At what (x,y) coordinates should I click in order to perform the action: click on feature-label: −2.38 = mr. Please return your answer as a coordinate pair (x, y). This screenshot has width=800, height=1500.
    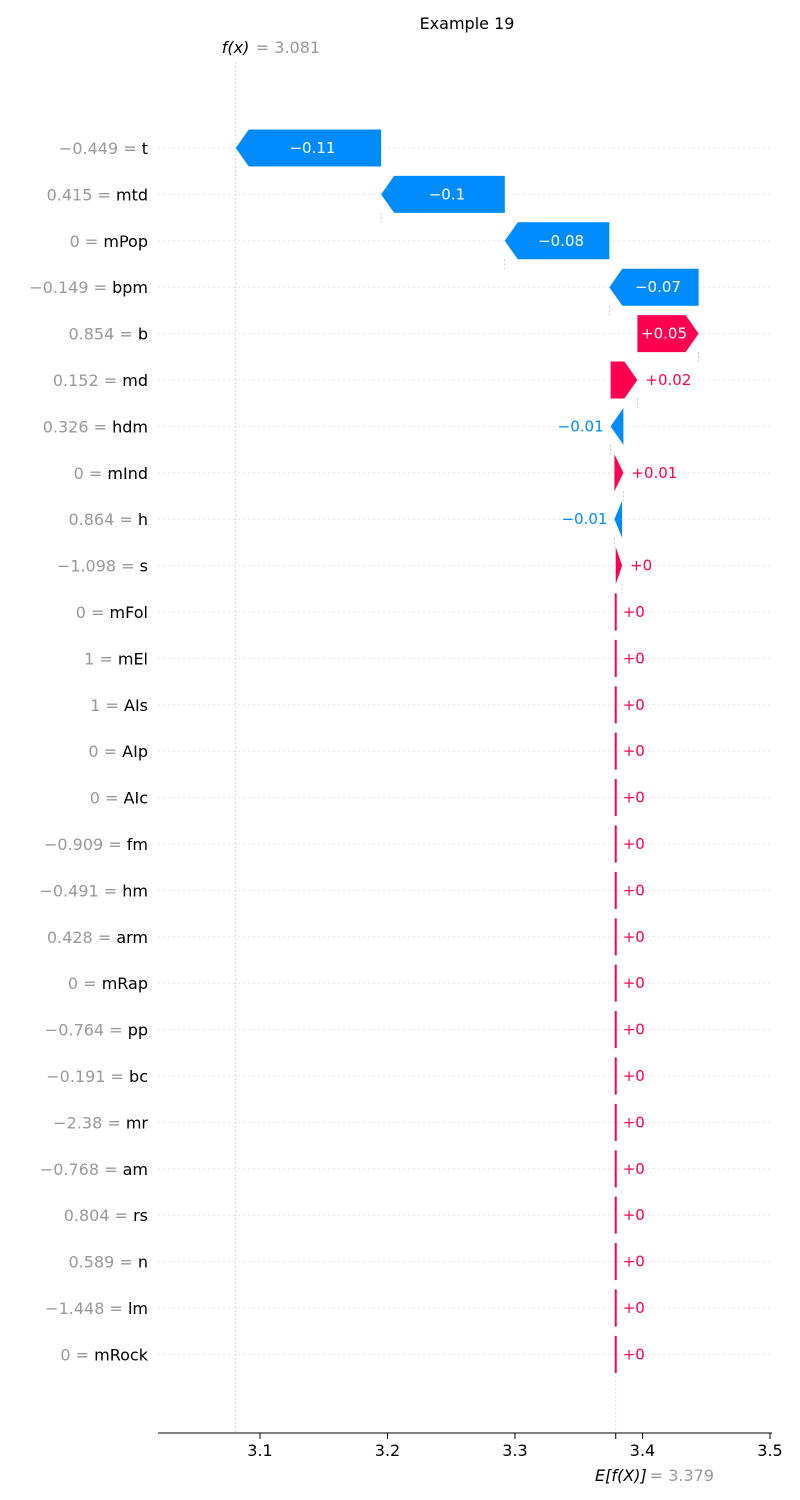
    Looking at the image, I should click on (100, 1122).